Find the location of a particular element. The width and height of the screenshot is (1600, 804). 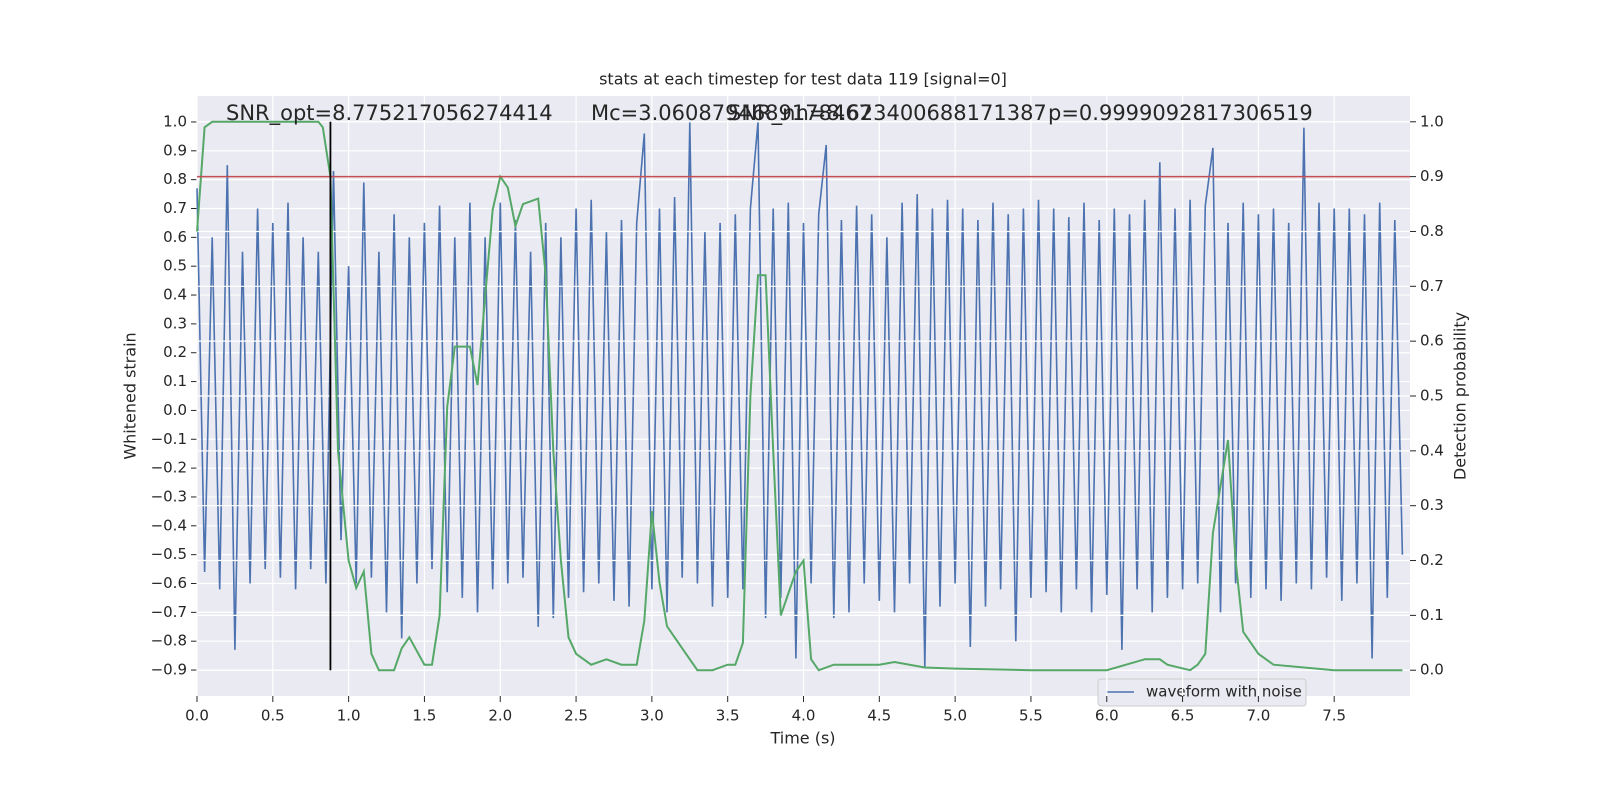

y-tick-label: 0.7 is located at coordinates (175, 208).